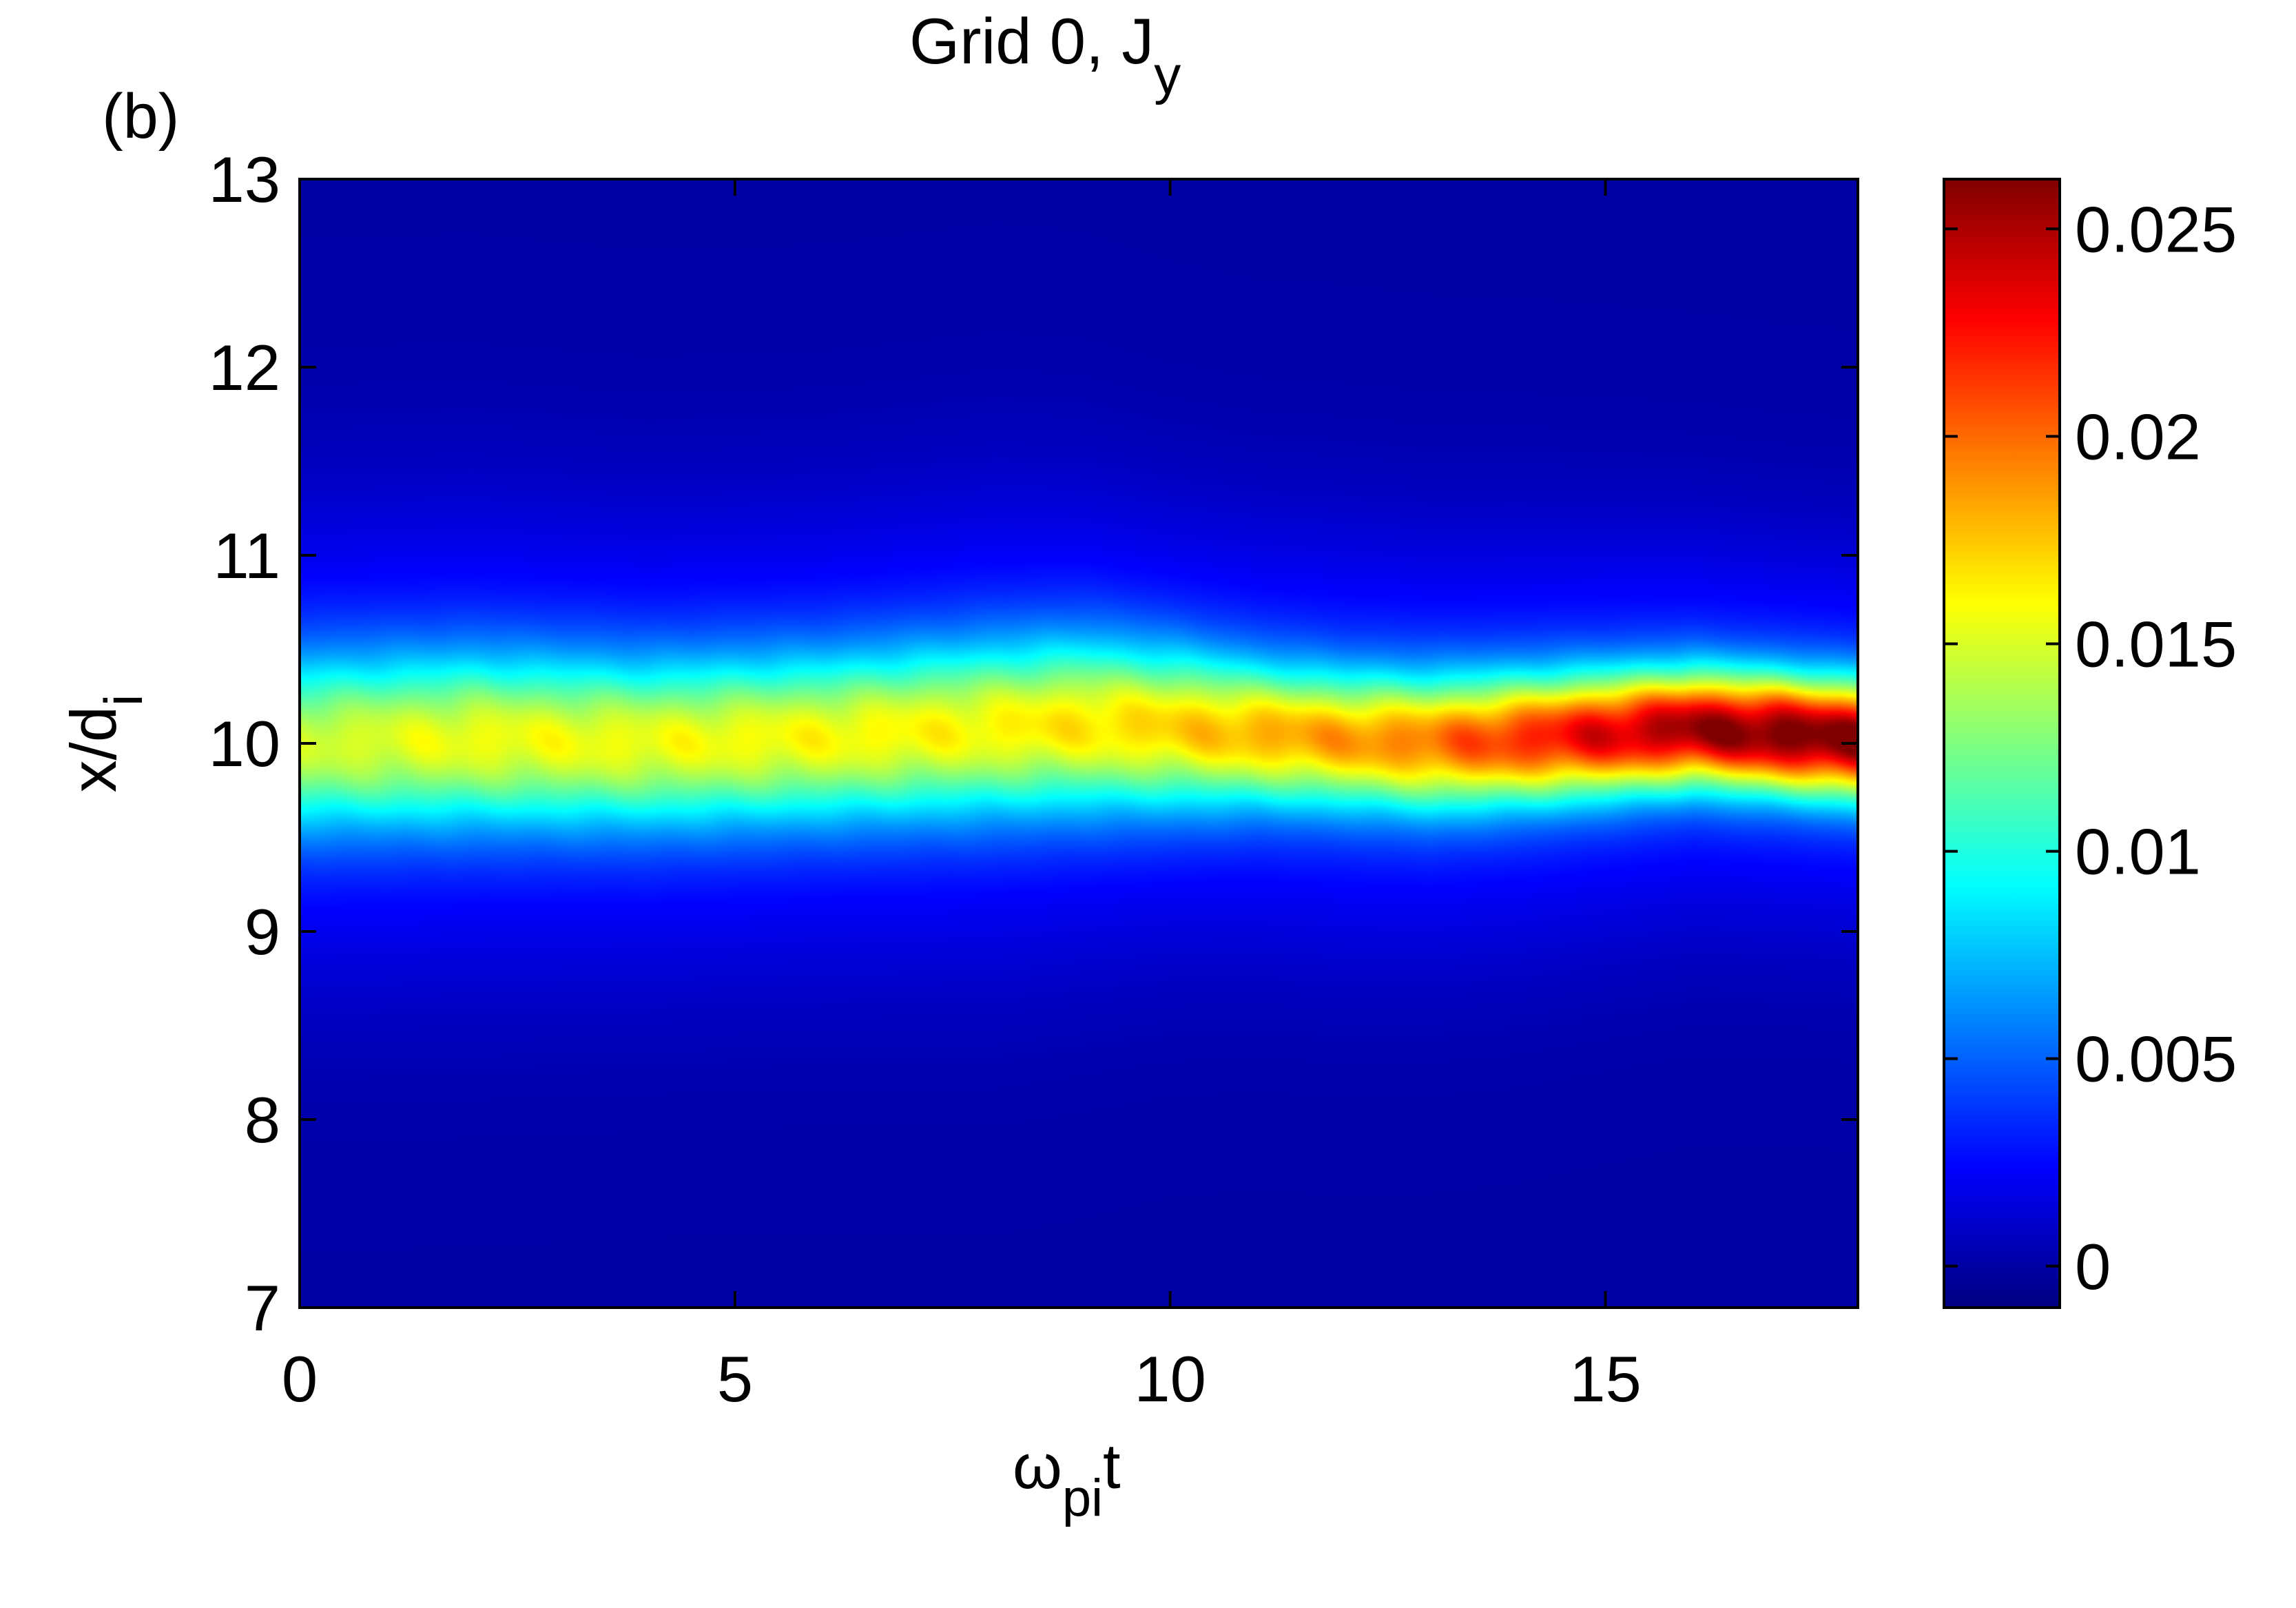  I want to click on y-axis-label-main: x/d, so click(93, 749).